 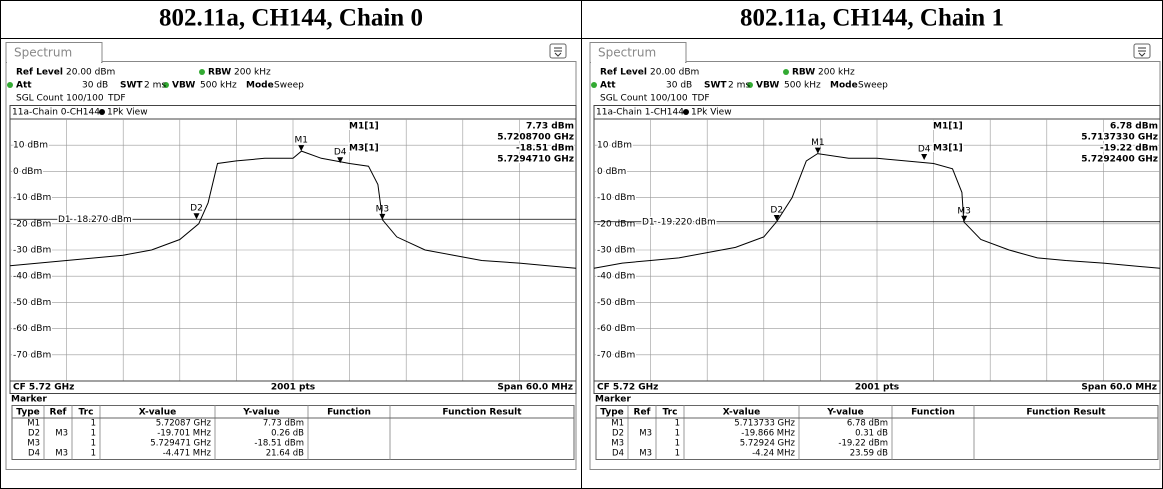 What do you see at coordinates (872, 18) in the screenshot?
I see `column-title: 802.11a, CH144, Chain 1` at bounding box center [872, 18].